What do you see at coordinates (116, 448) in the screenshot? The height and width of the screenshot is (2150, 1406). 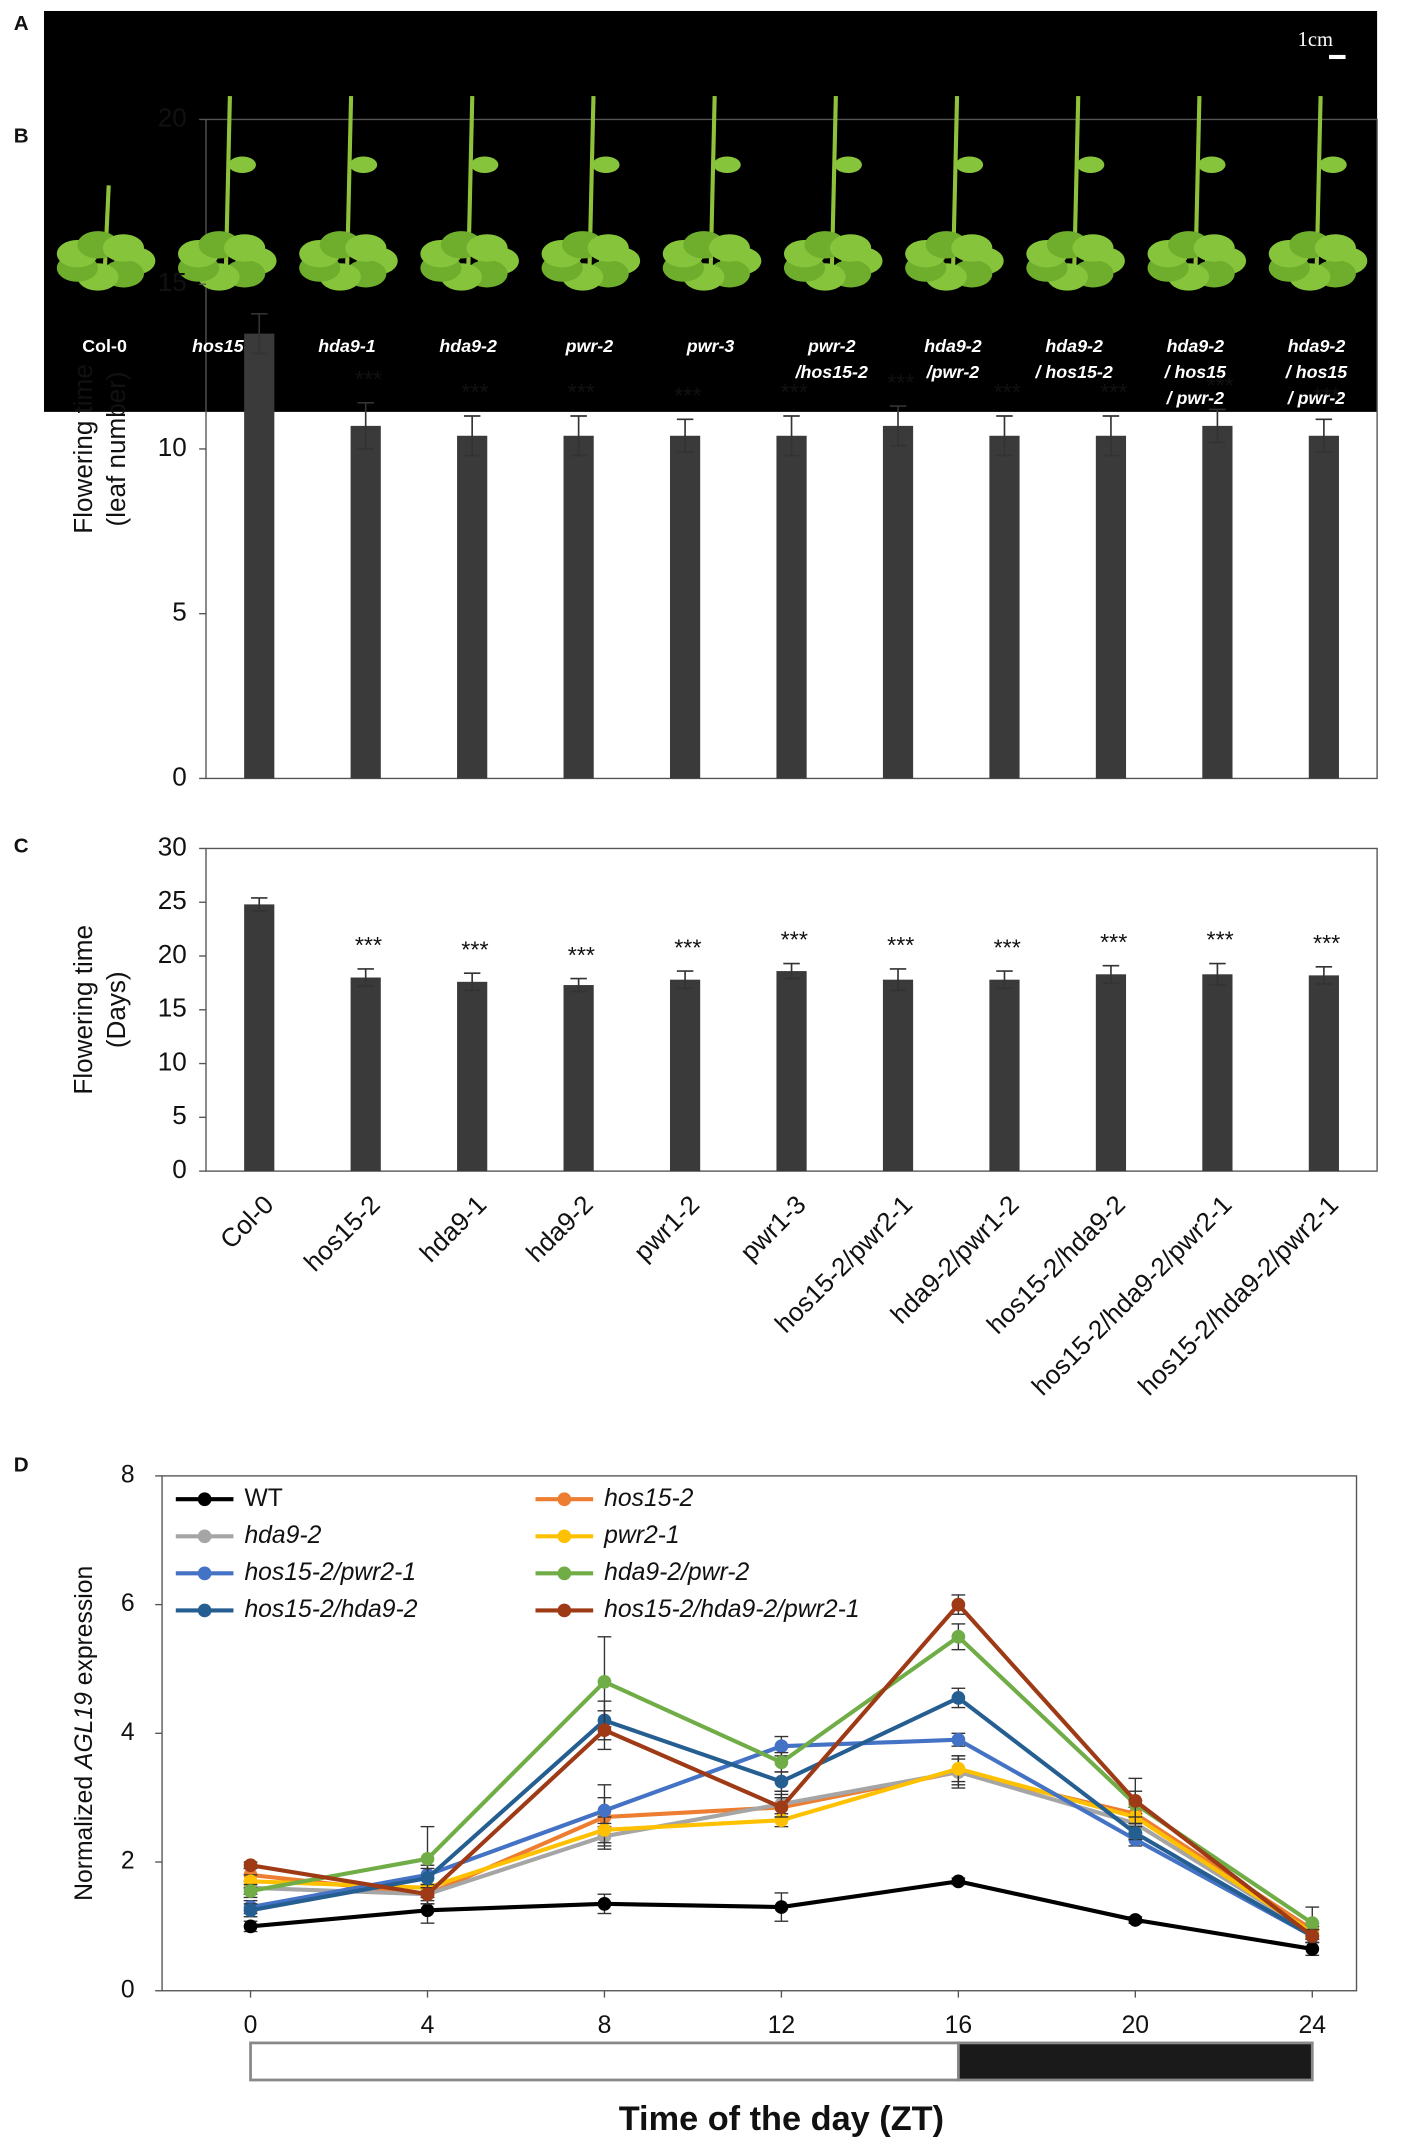 I see `y-axis-label: (leaf number)` at bounding box center [116, 448].